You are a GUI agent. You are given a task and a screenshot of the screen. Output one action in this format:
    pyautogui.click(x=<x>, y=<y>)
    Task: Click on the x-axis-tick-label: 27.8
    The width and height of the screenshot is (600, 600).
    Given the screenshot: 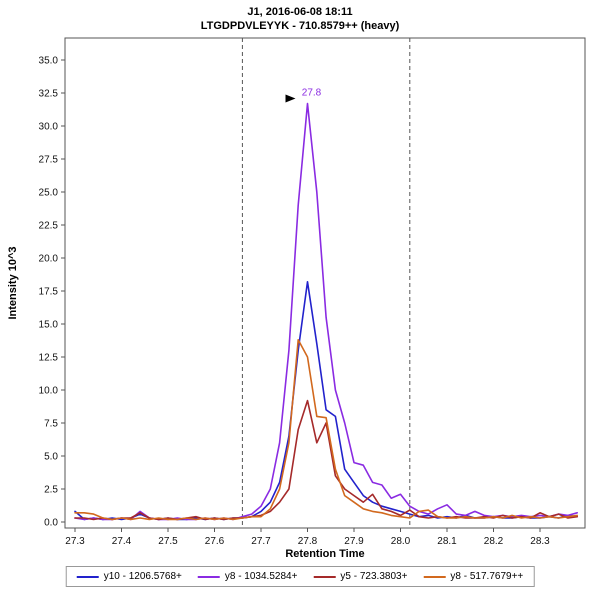 What is the action you would take?
    pyautogui.click(x=308, y=541)
    